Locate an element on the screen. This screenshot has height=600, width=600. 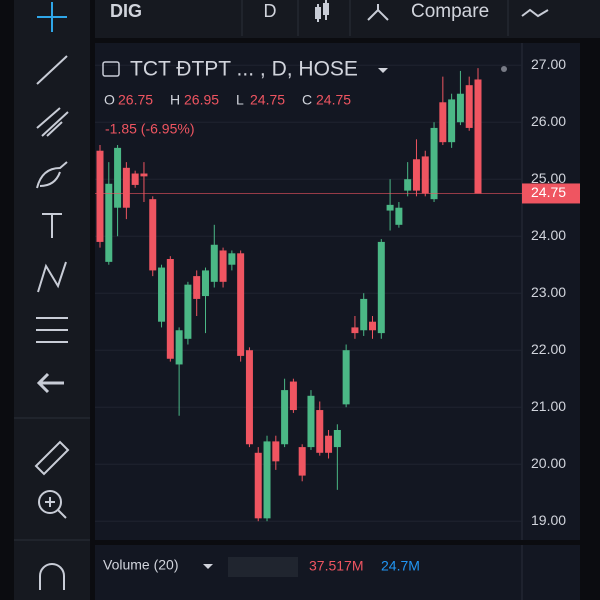
series-title: TCT ĐTPT ... , D, HOSE is located at coordinates (244, 69).